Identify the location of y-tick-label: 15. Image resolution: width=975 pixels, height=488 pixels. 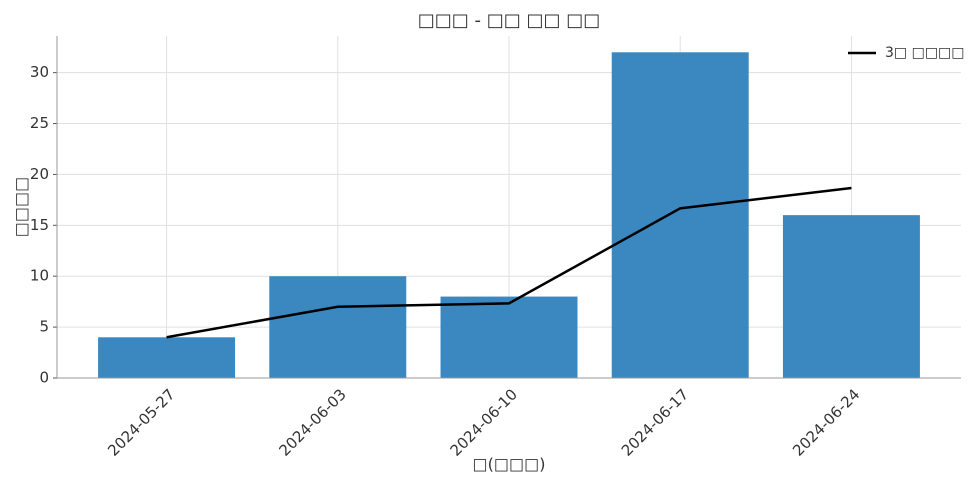
(39, 225).